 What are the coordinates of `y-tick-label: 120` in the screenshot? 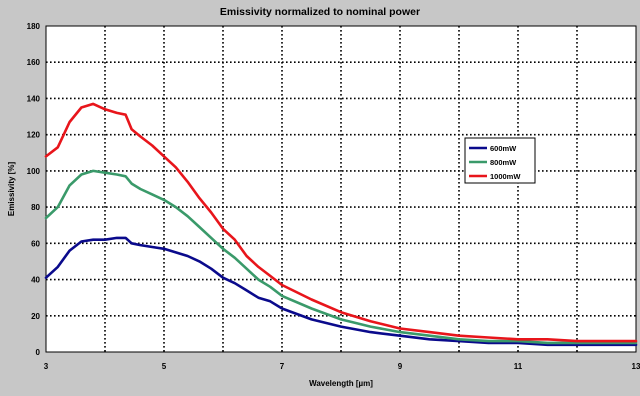 It's located at (34, 135).